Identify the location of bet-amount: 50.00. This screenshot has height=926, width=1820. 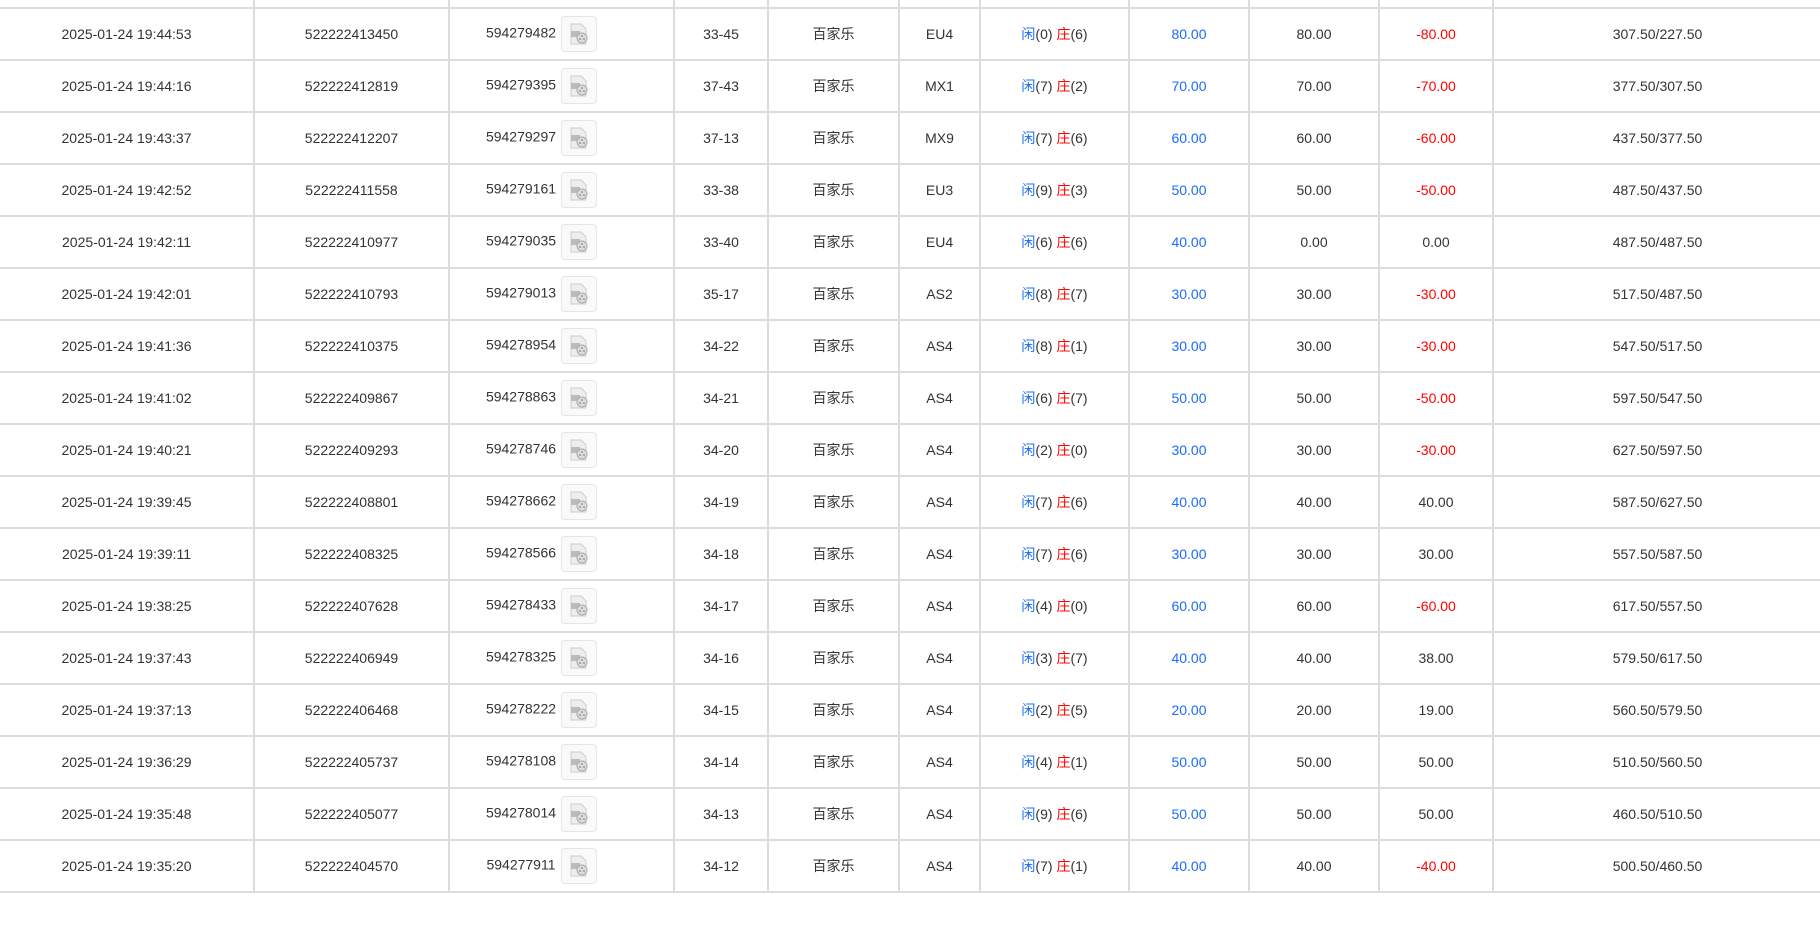
(1189, 762).